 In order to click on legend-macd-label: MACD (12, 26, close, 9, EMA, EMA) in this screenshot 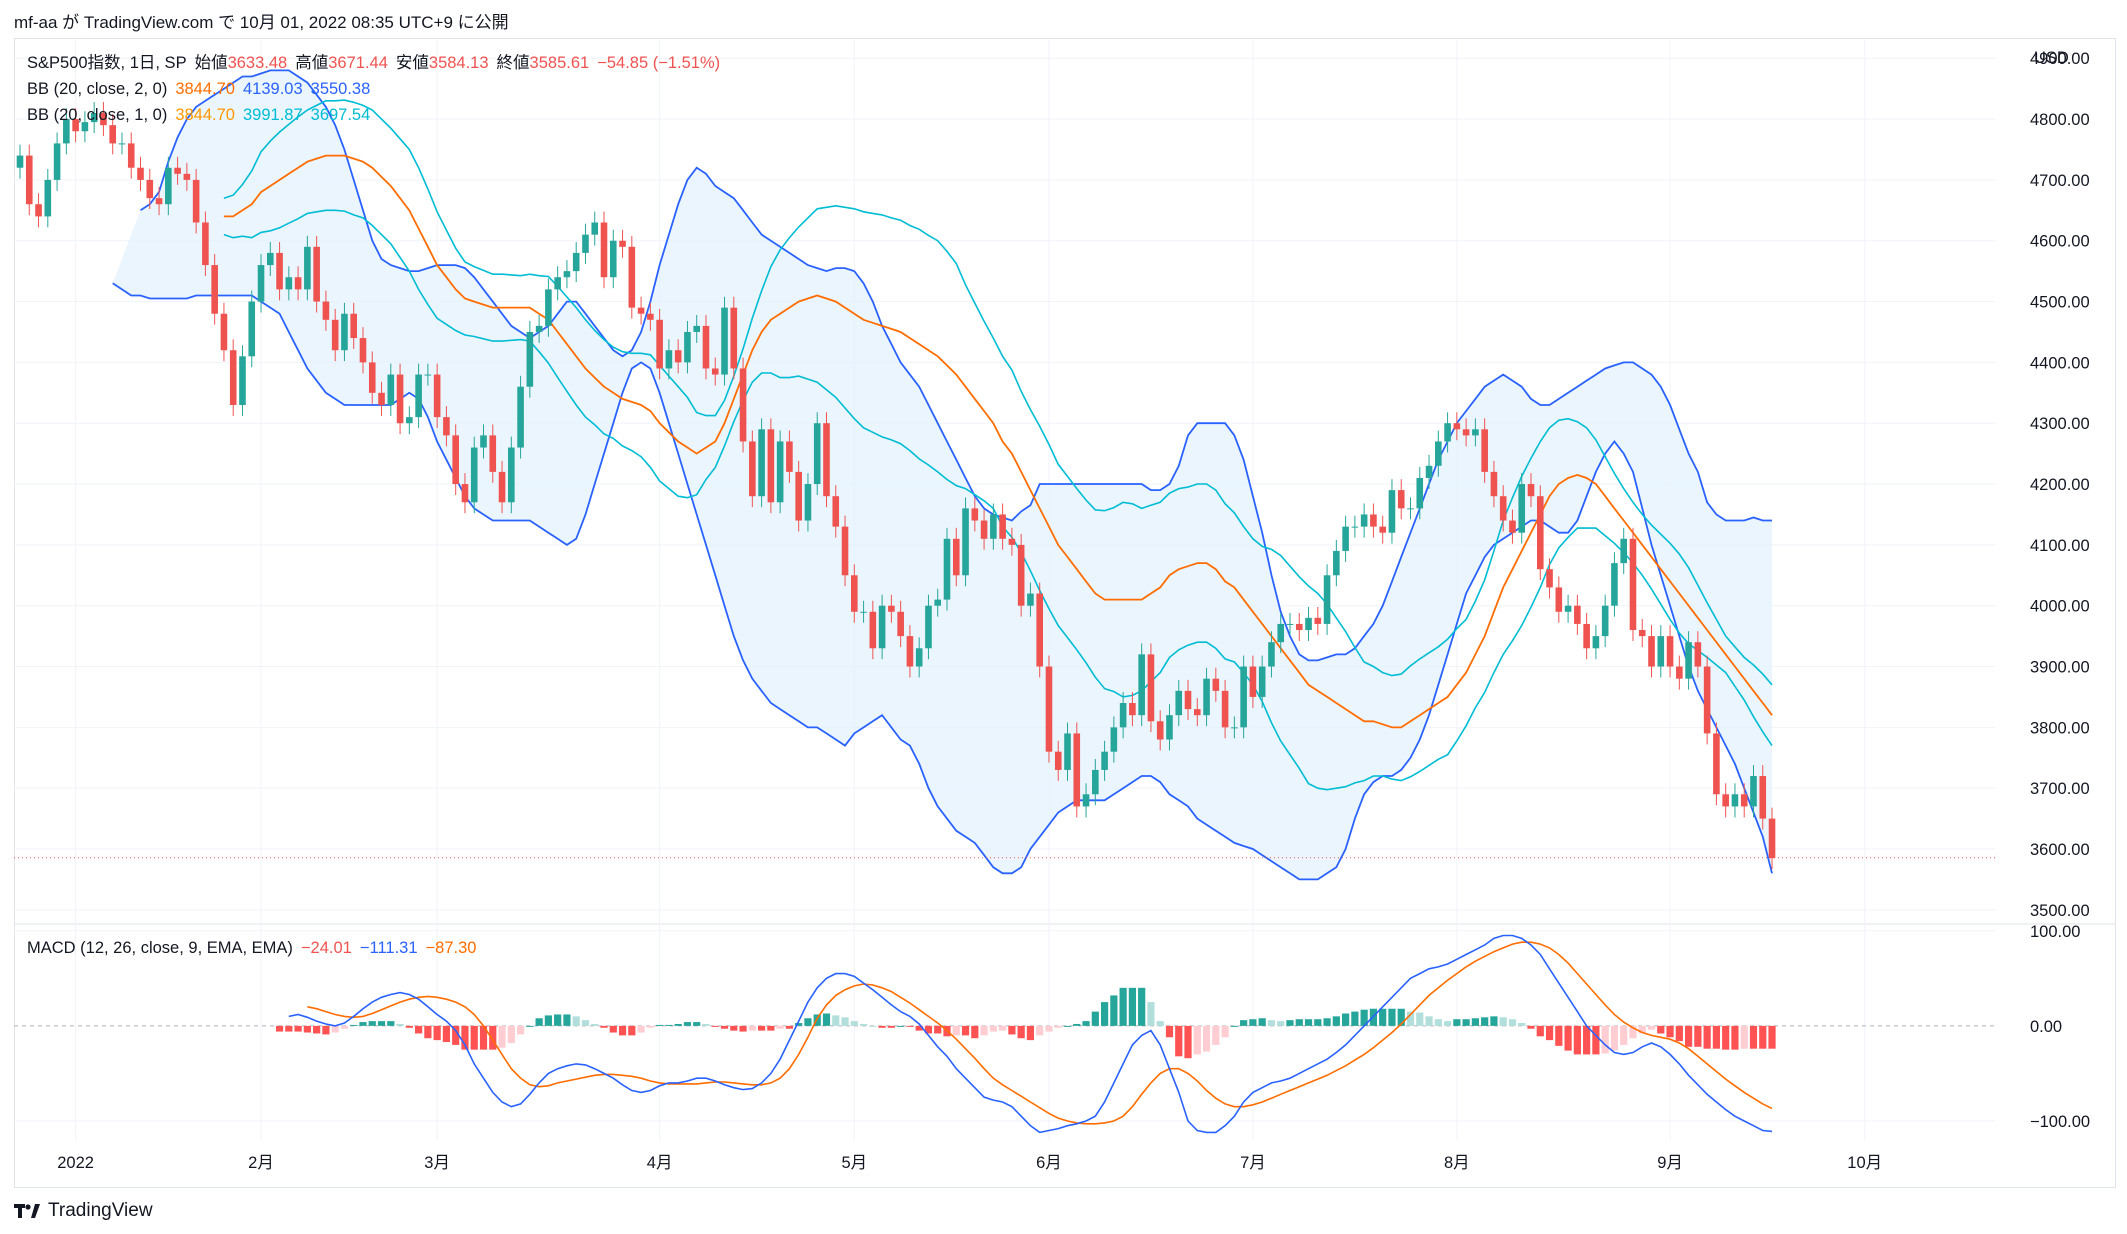, I will do `click(160, 948)`.